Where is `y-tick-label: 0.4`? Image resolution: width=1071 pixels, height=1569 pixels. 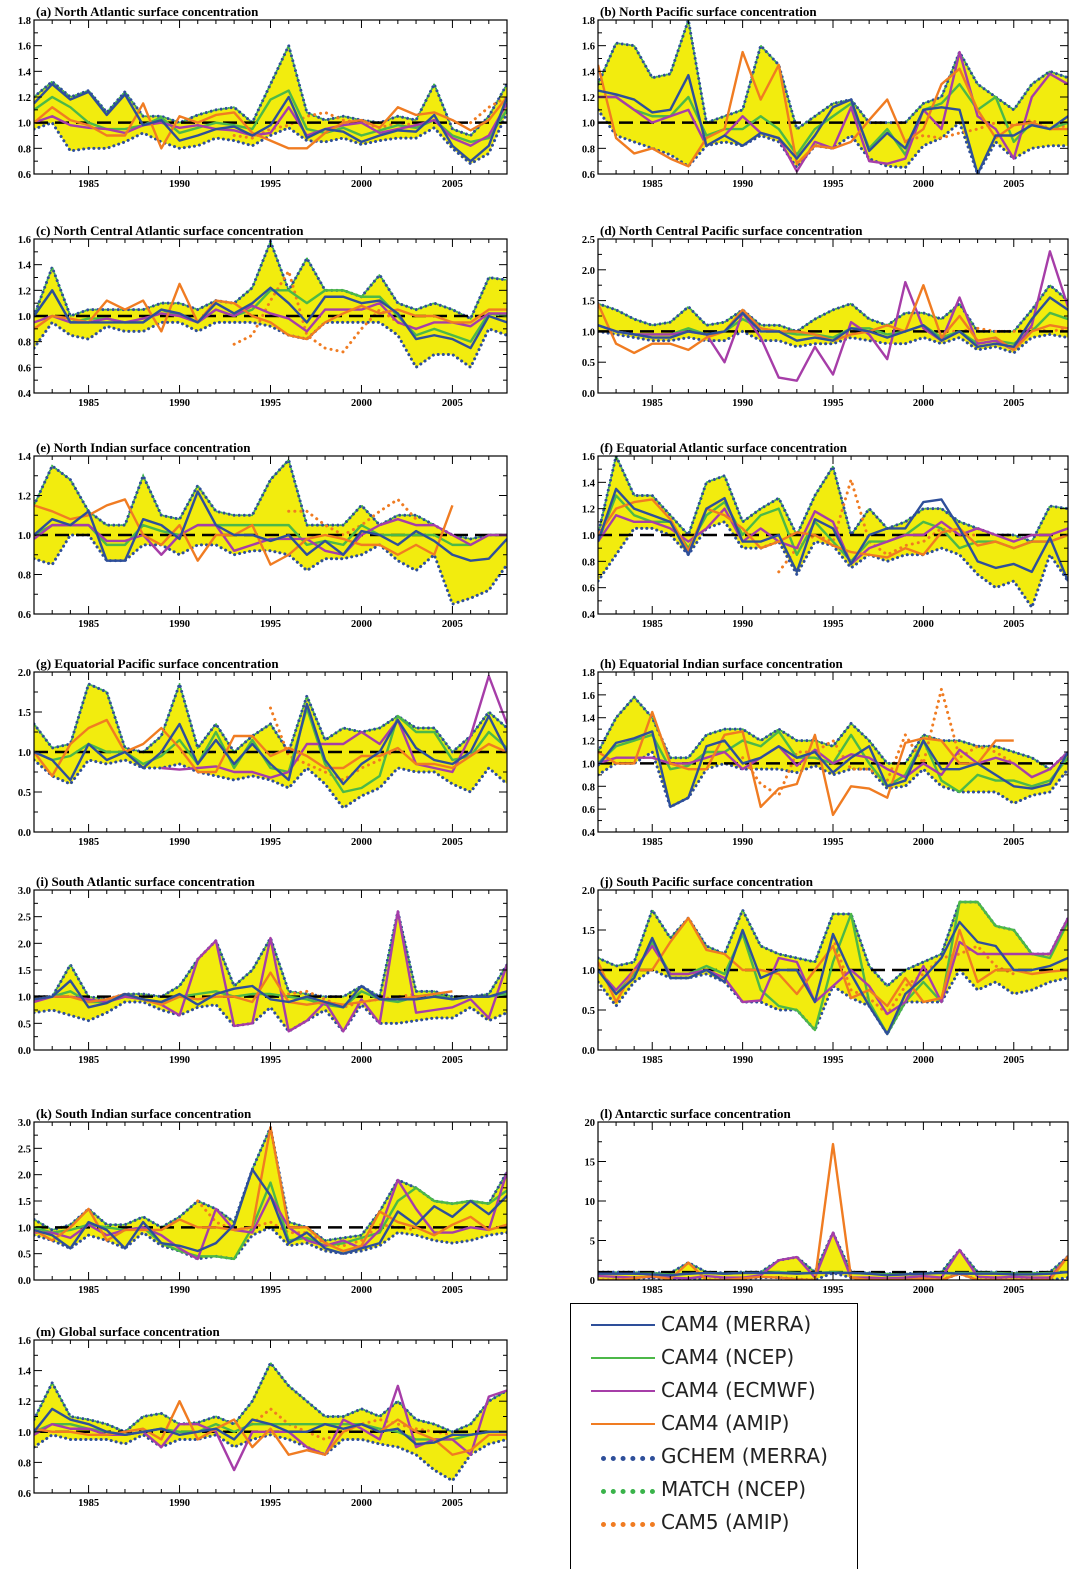 y-tick-label: 0.4 is located at coordinates (589, 615).